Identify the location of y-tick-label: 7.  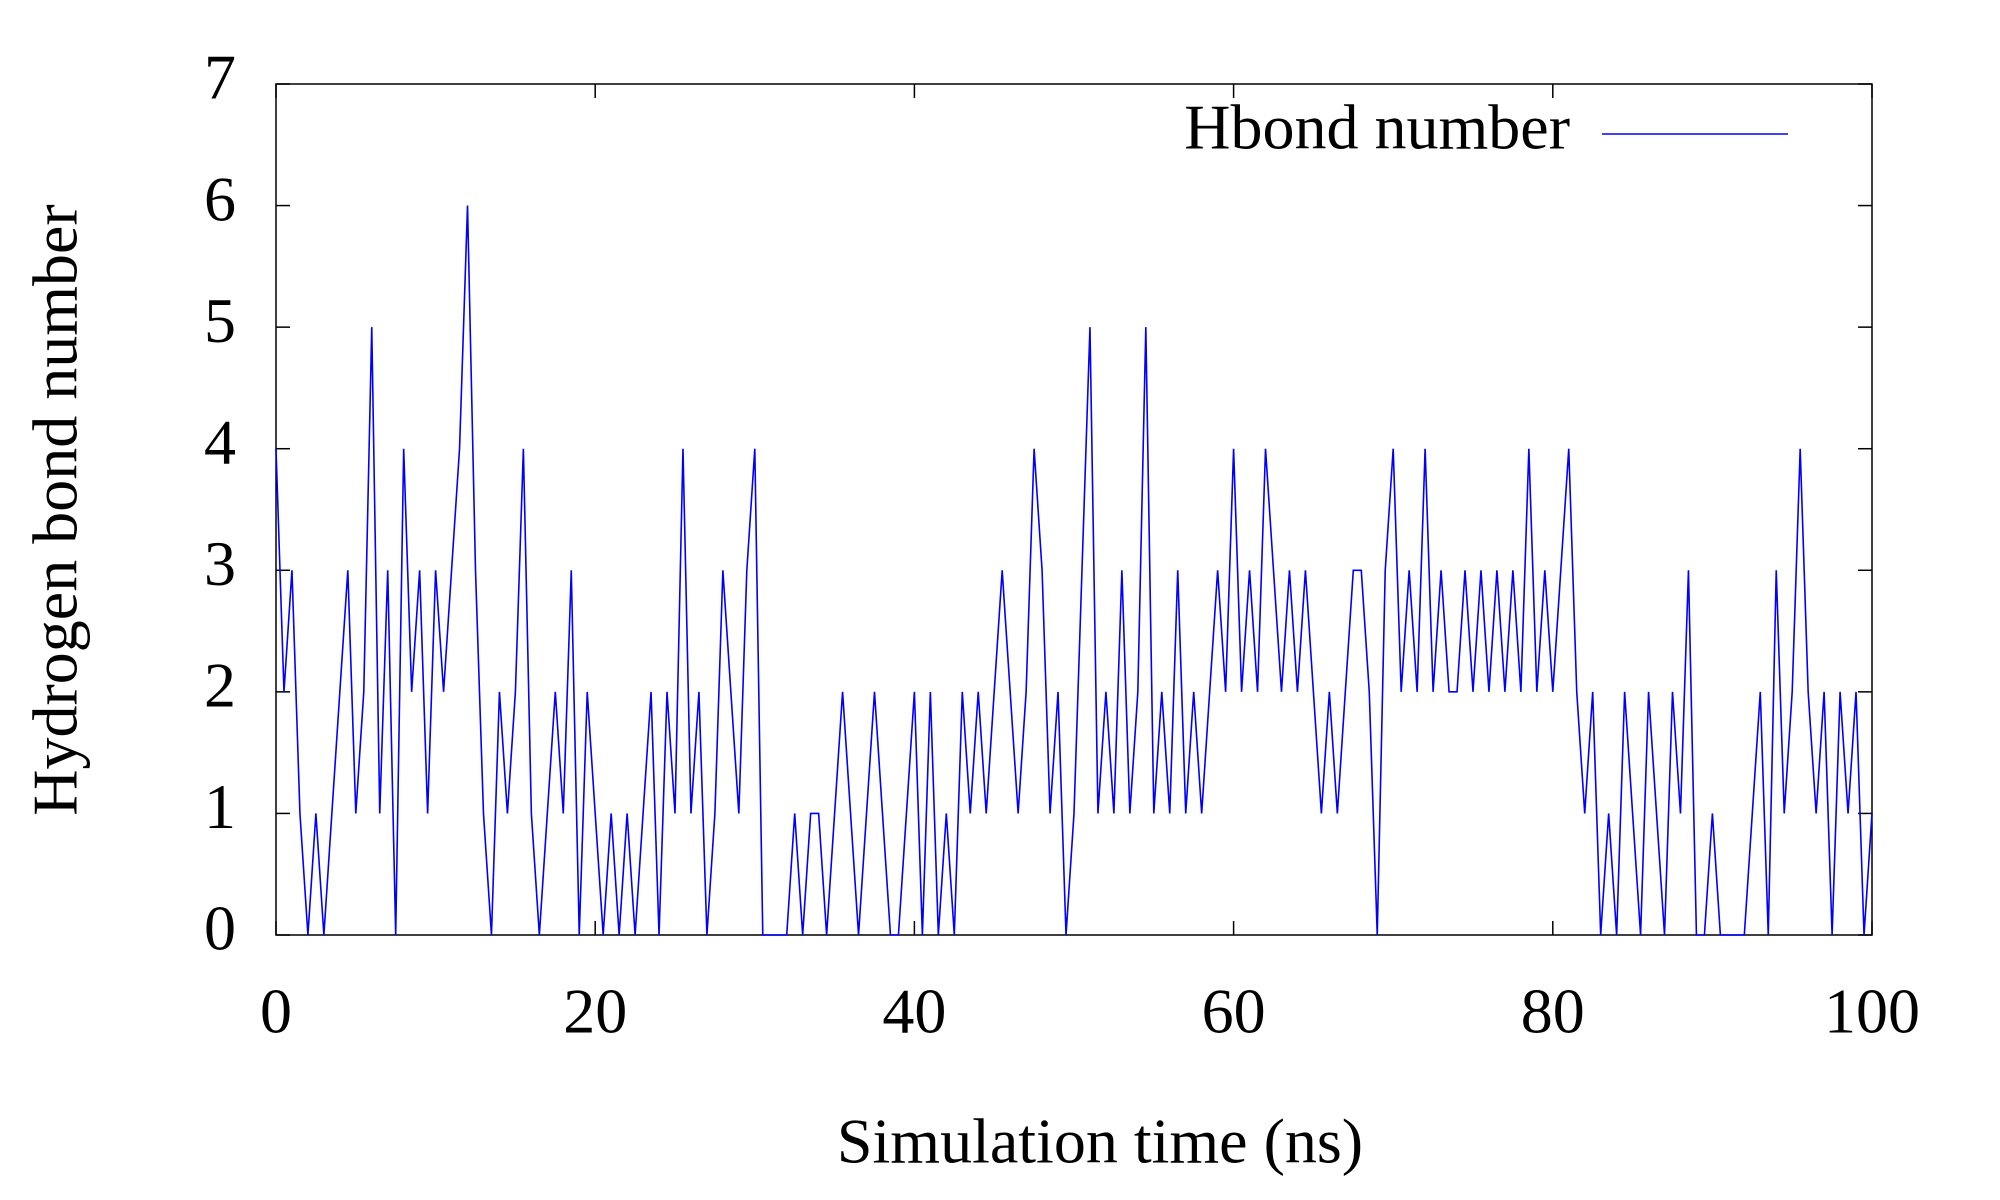
(220, 77).